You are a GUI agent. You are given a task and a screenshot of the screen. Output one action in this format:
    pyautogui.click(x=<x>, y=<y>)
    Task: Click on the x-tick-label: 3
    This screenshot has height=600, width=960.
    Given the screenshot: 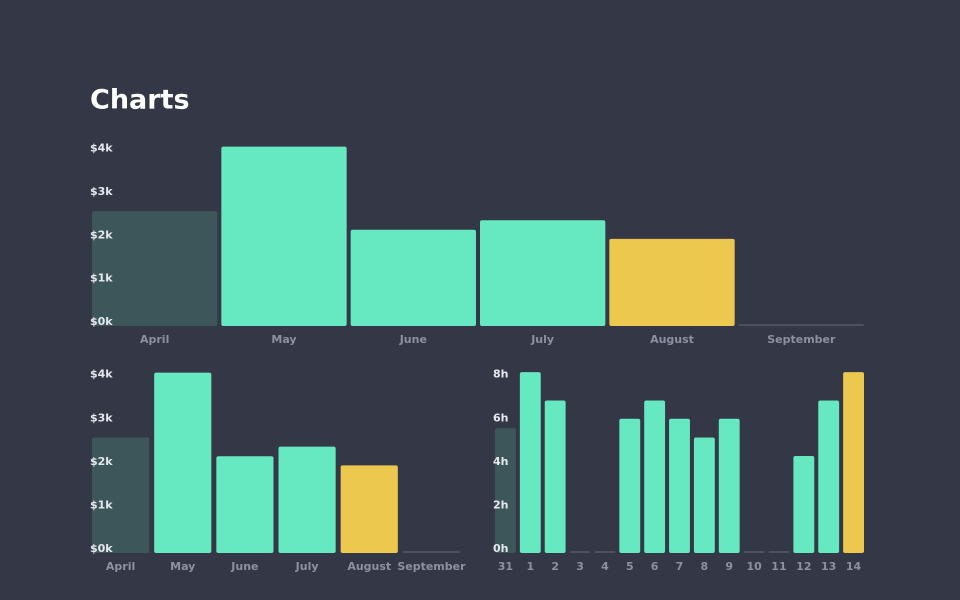 What is the action you would take?
    pyautogui.click(x=580, y=566)
    